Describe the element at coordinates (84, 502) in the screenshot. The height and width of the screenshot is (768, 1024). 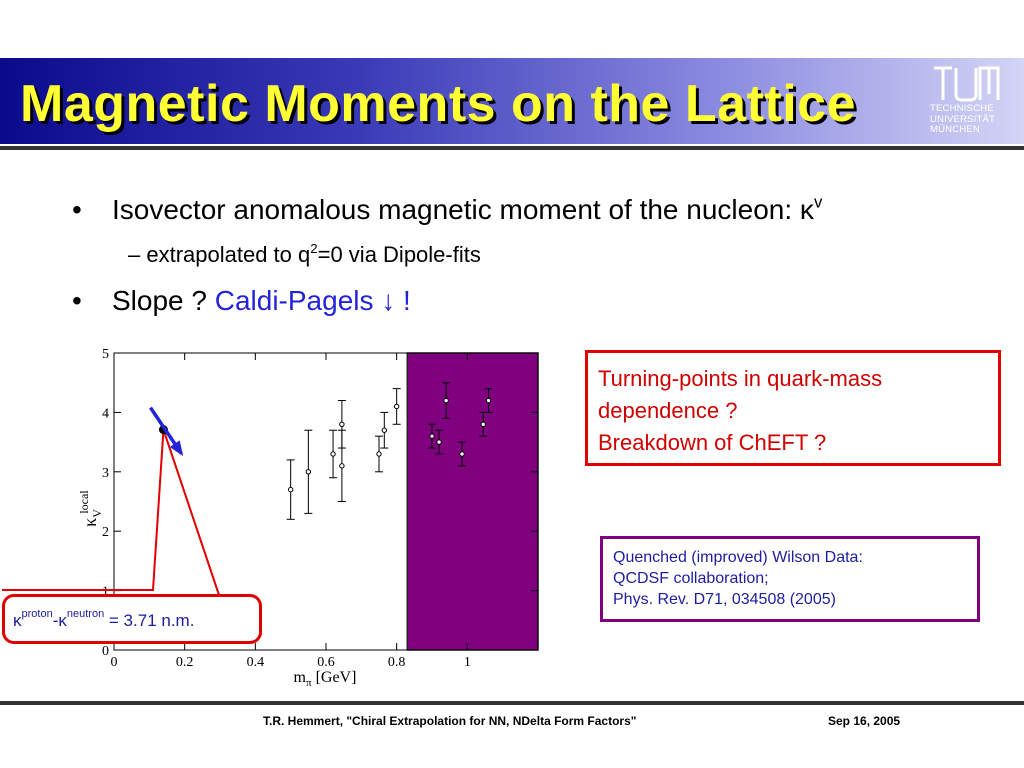
I see `y-axis-label-sup: local` at that location.